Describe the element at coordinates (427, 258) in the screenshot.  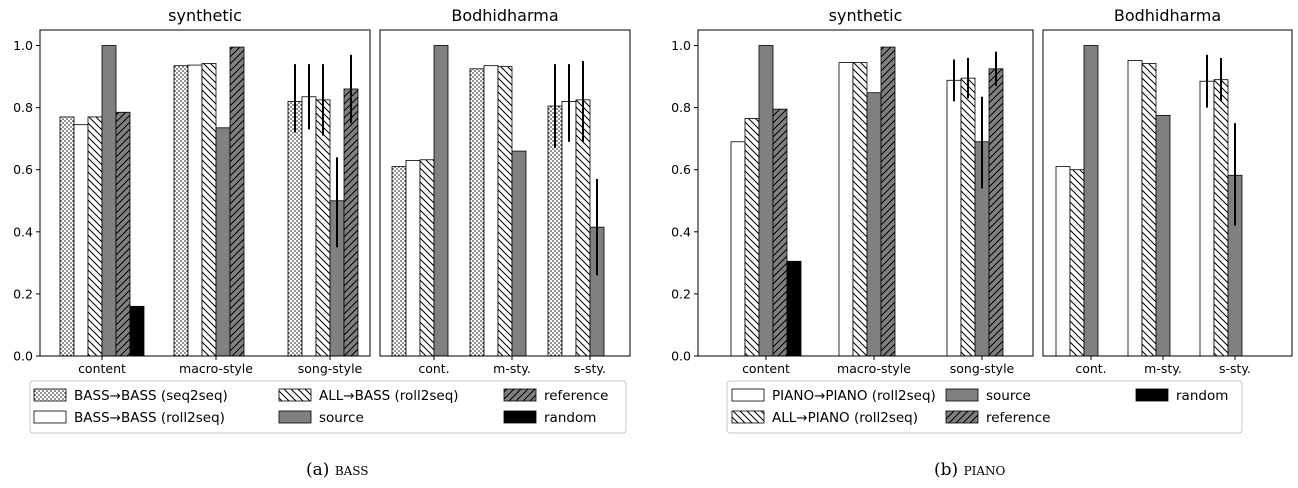
I see `bar-all-bass-roll2seq-cont` at that location.